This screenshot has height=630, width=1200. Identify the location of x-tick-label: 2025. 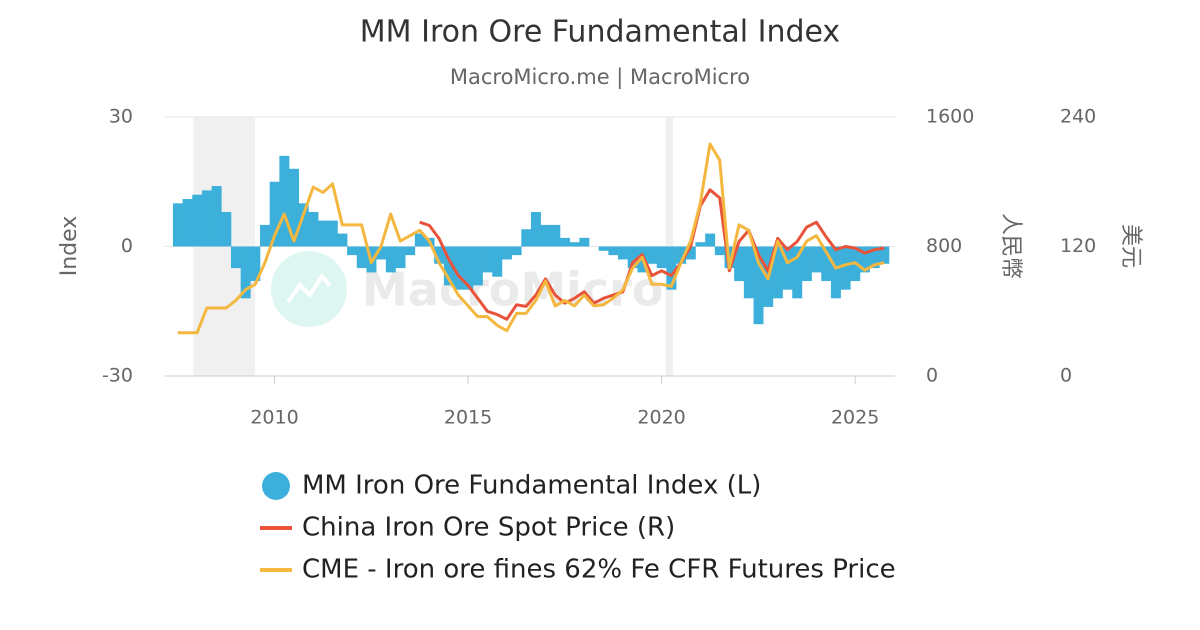
(855, 418).